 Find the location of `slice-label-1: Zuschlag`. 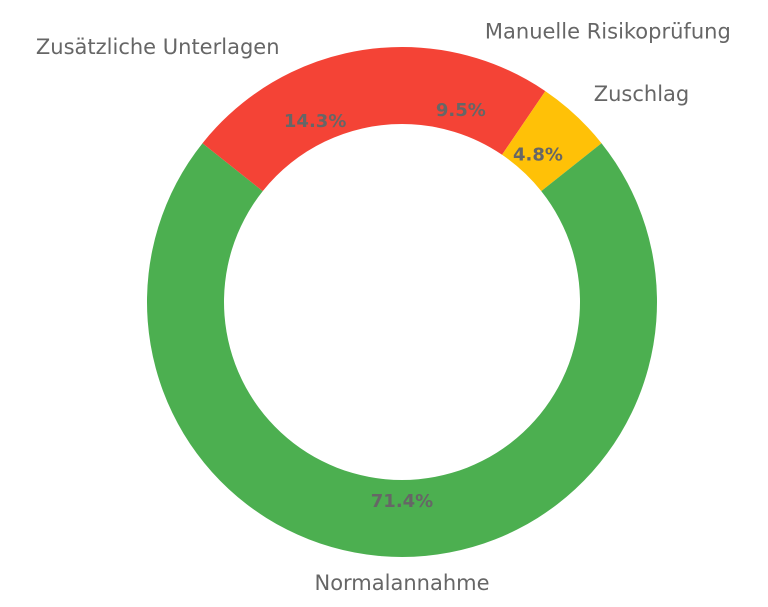

slice-label-1: Zuschlag is located at coordinates (642, 94).